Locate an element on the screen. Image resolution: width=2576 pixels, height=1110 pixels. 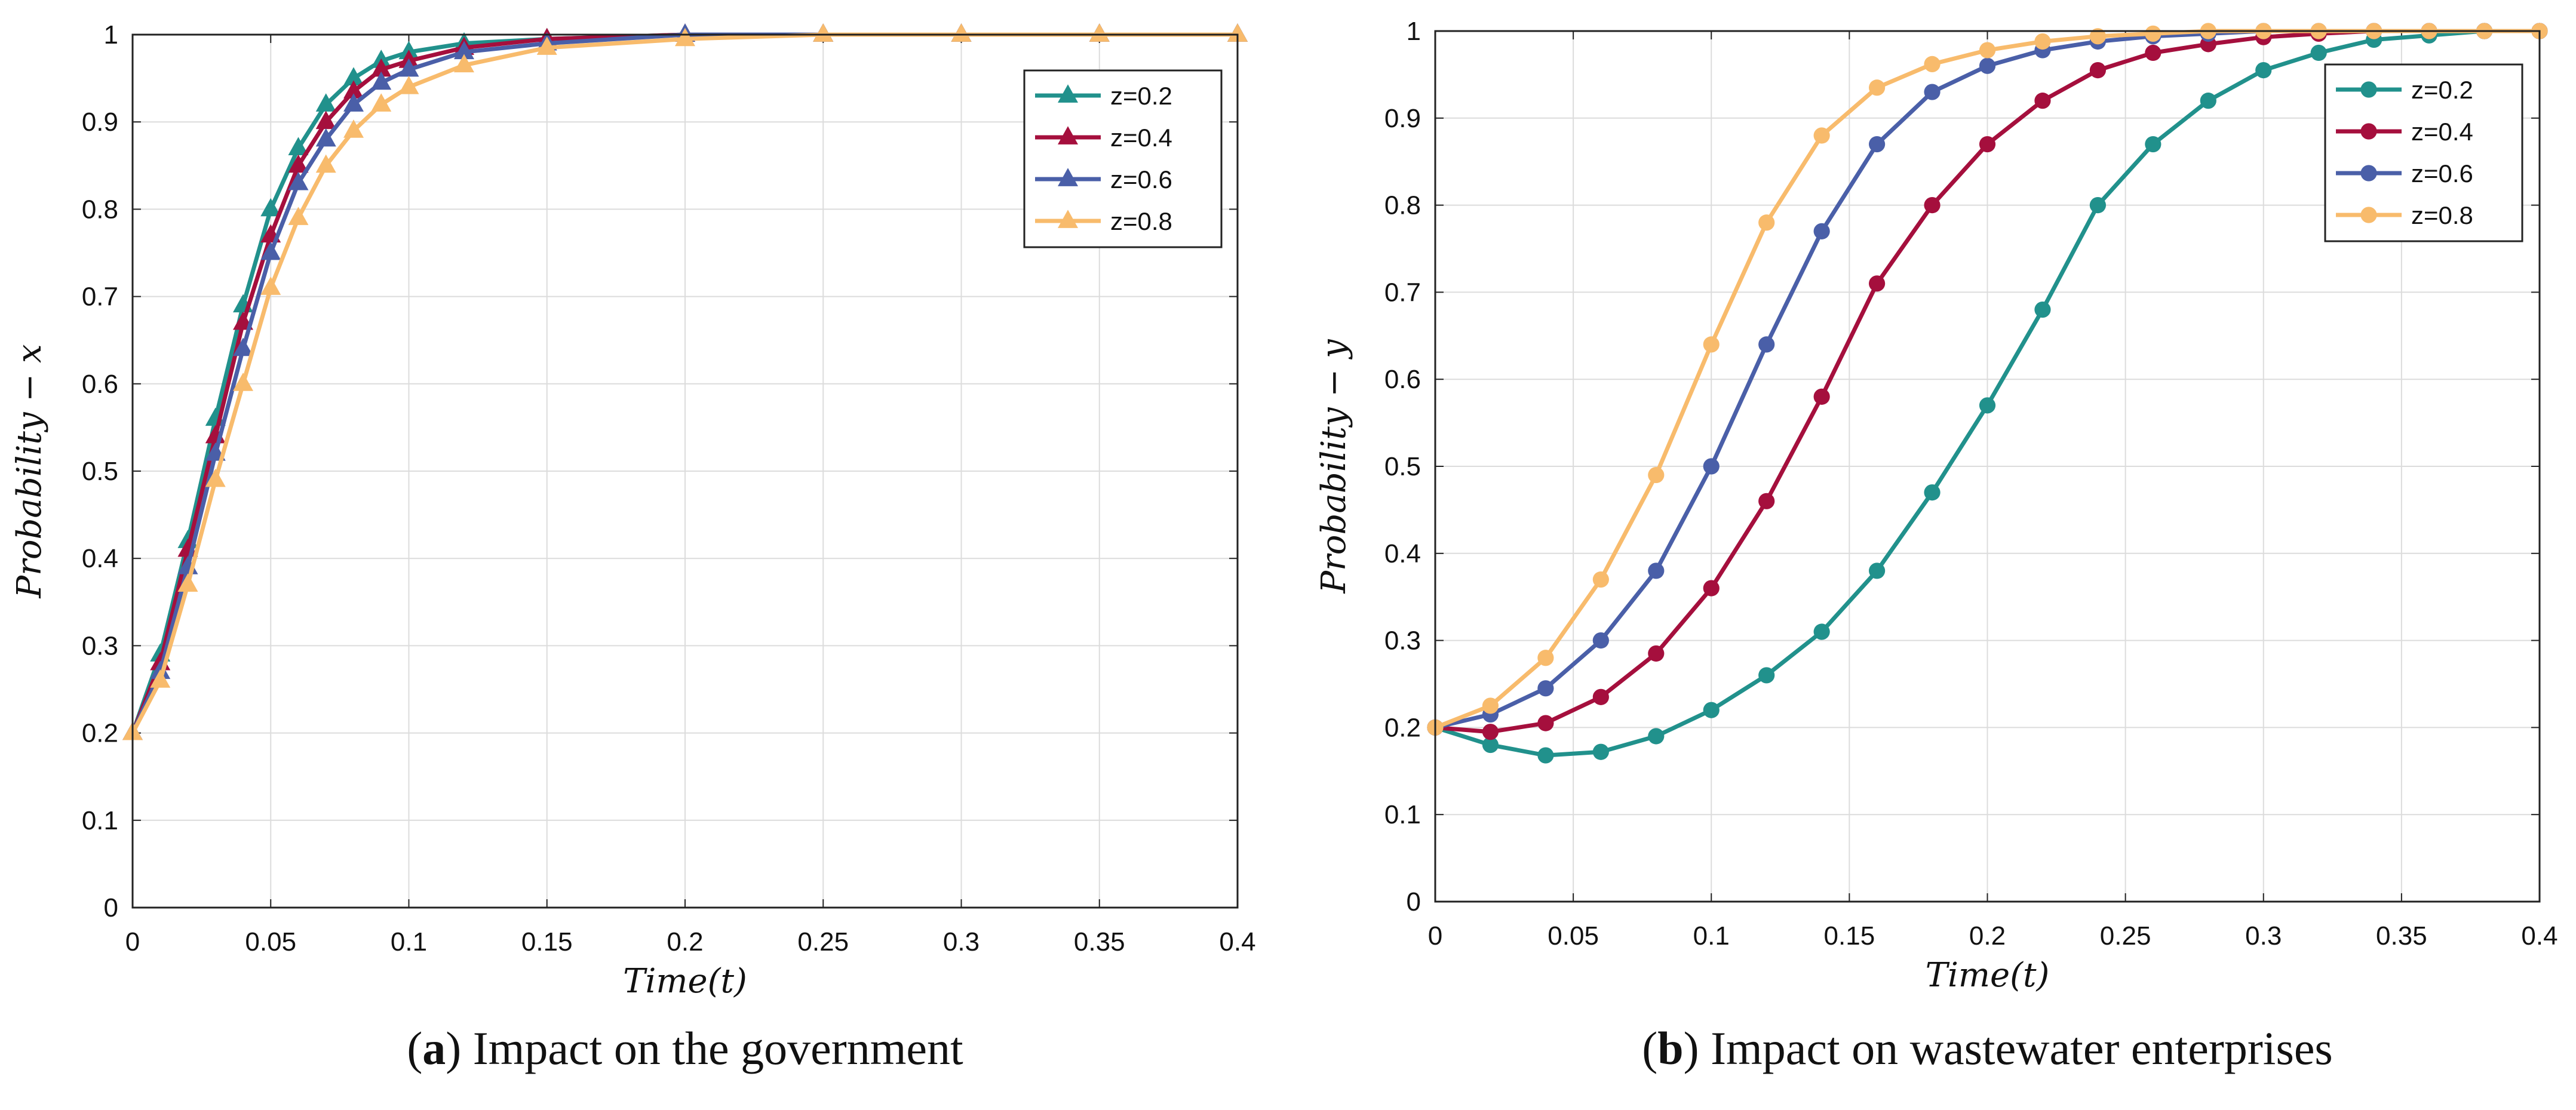
caption-paren-close: ) is located at coordinates (1697, 1048).